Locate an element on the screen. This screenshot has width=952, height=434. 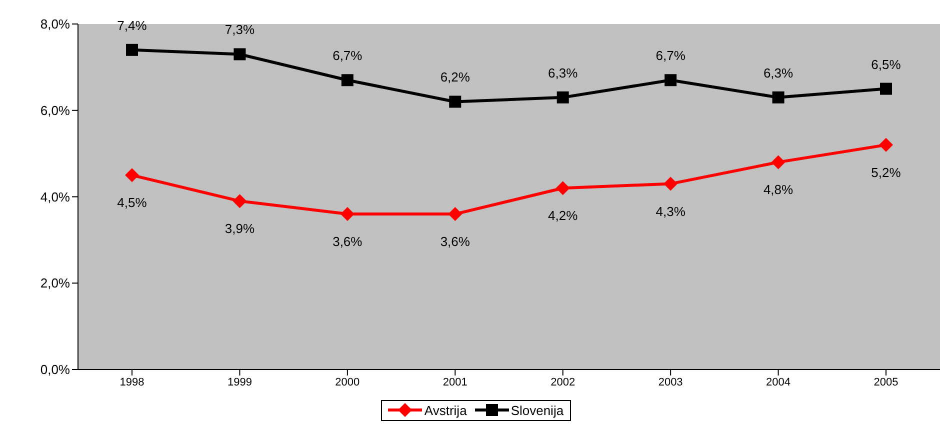
x-tick-label: 2002 is located at coordinates (563, 382).